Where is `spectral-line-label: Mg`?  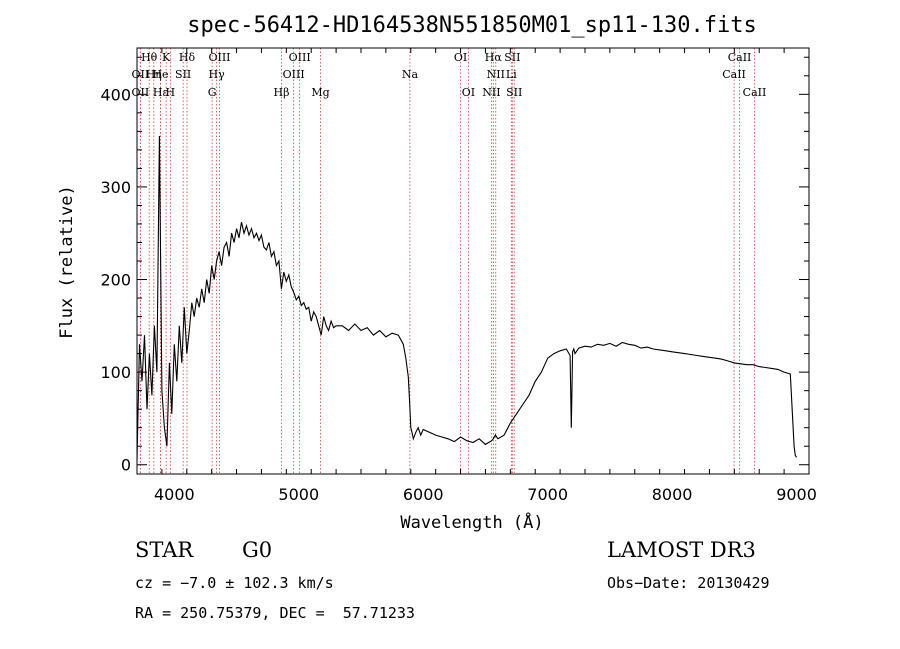
spectral-line-label: Mg is located at coordinates (320, 92).